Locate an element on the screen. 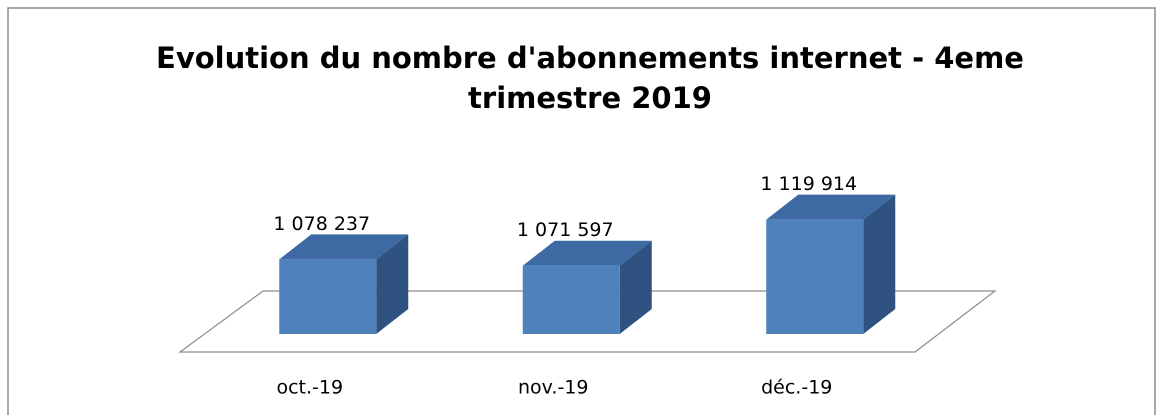  value-label: 1 078 237 is located at coordinates (321, 224).